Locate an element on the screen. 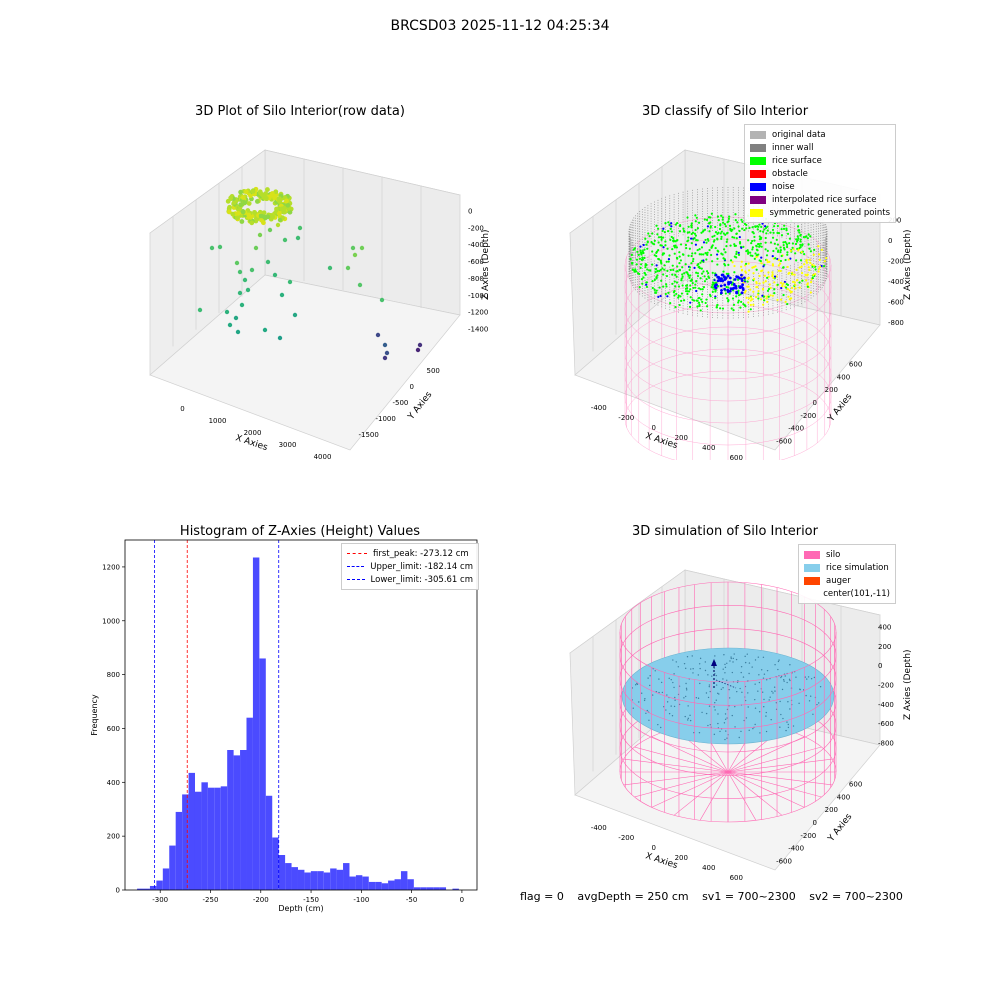  auger-arm is located at coordinates (726, 684).